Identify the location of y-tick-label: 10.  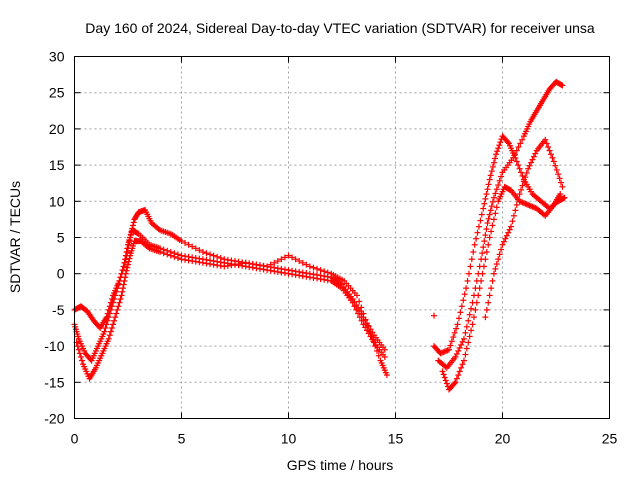
(57, 201).